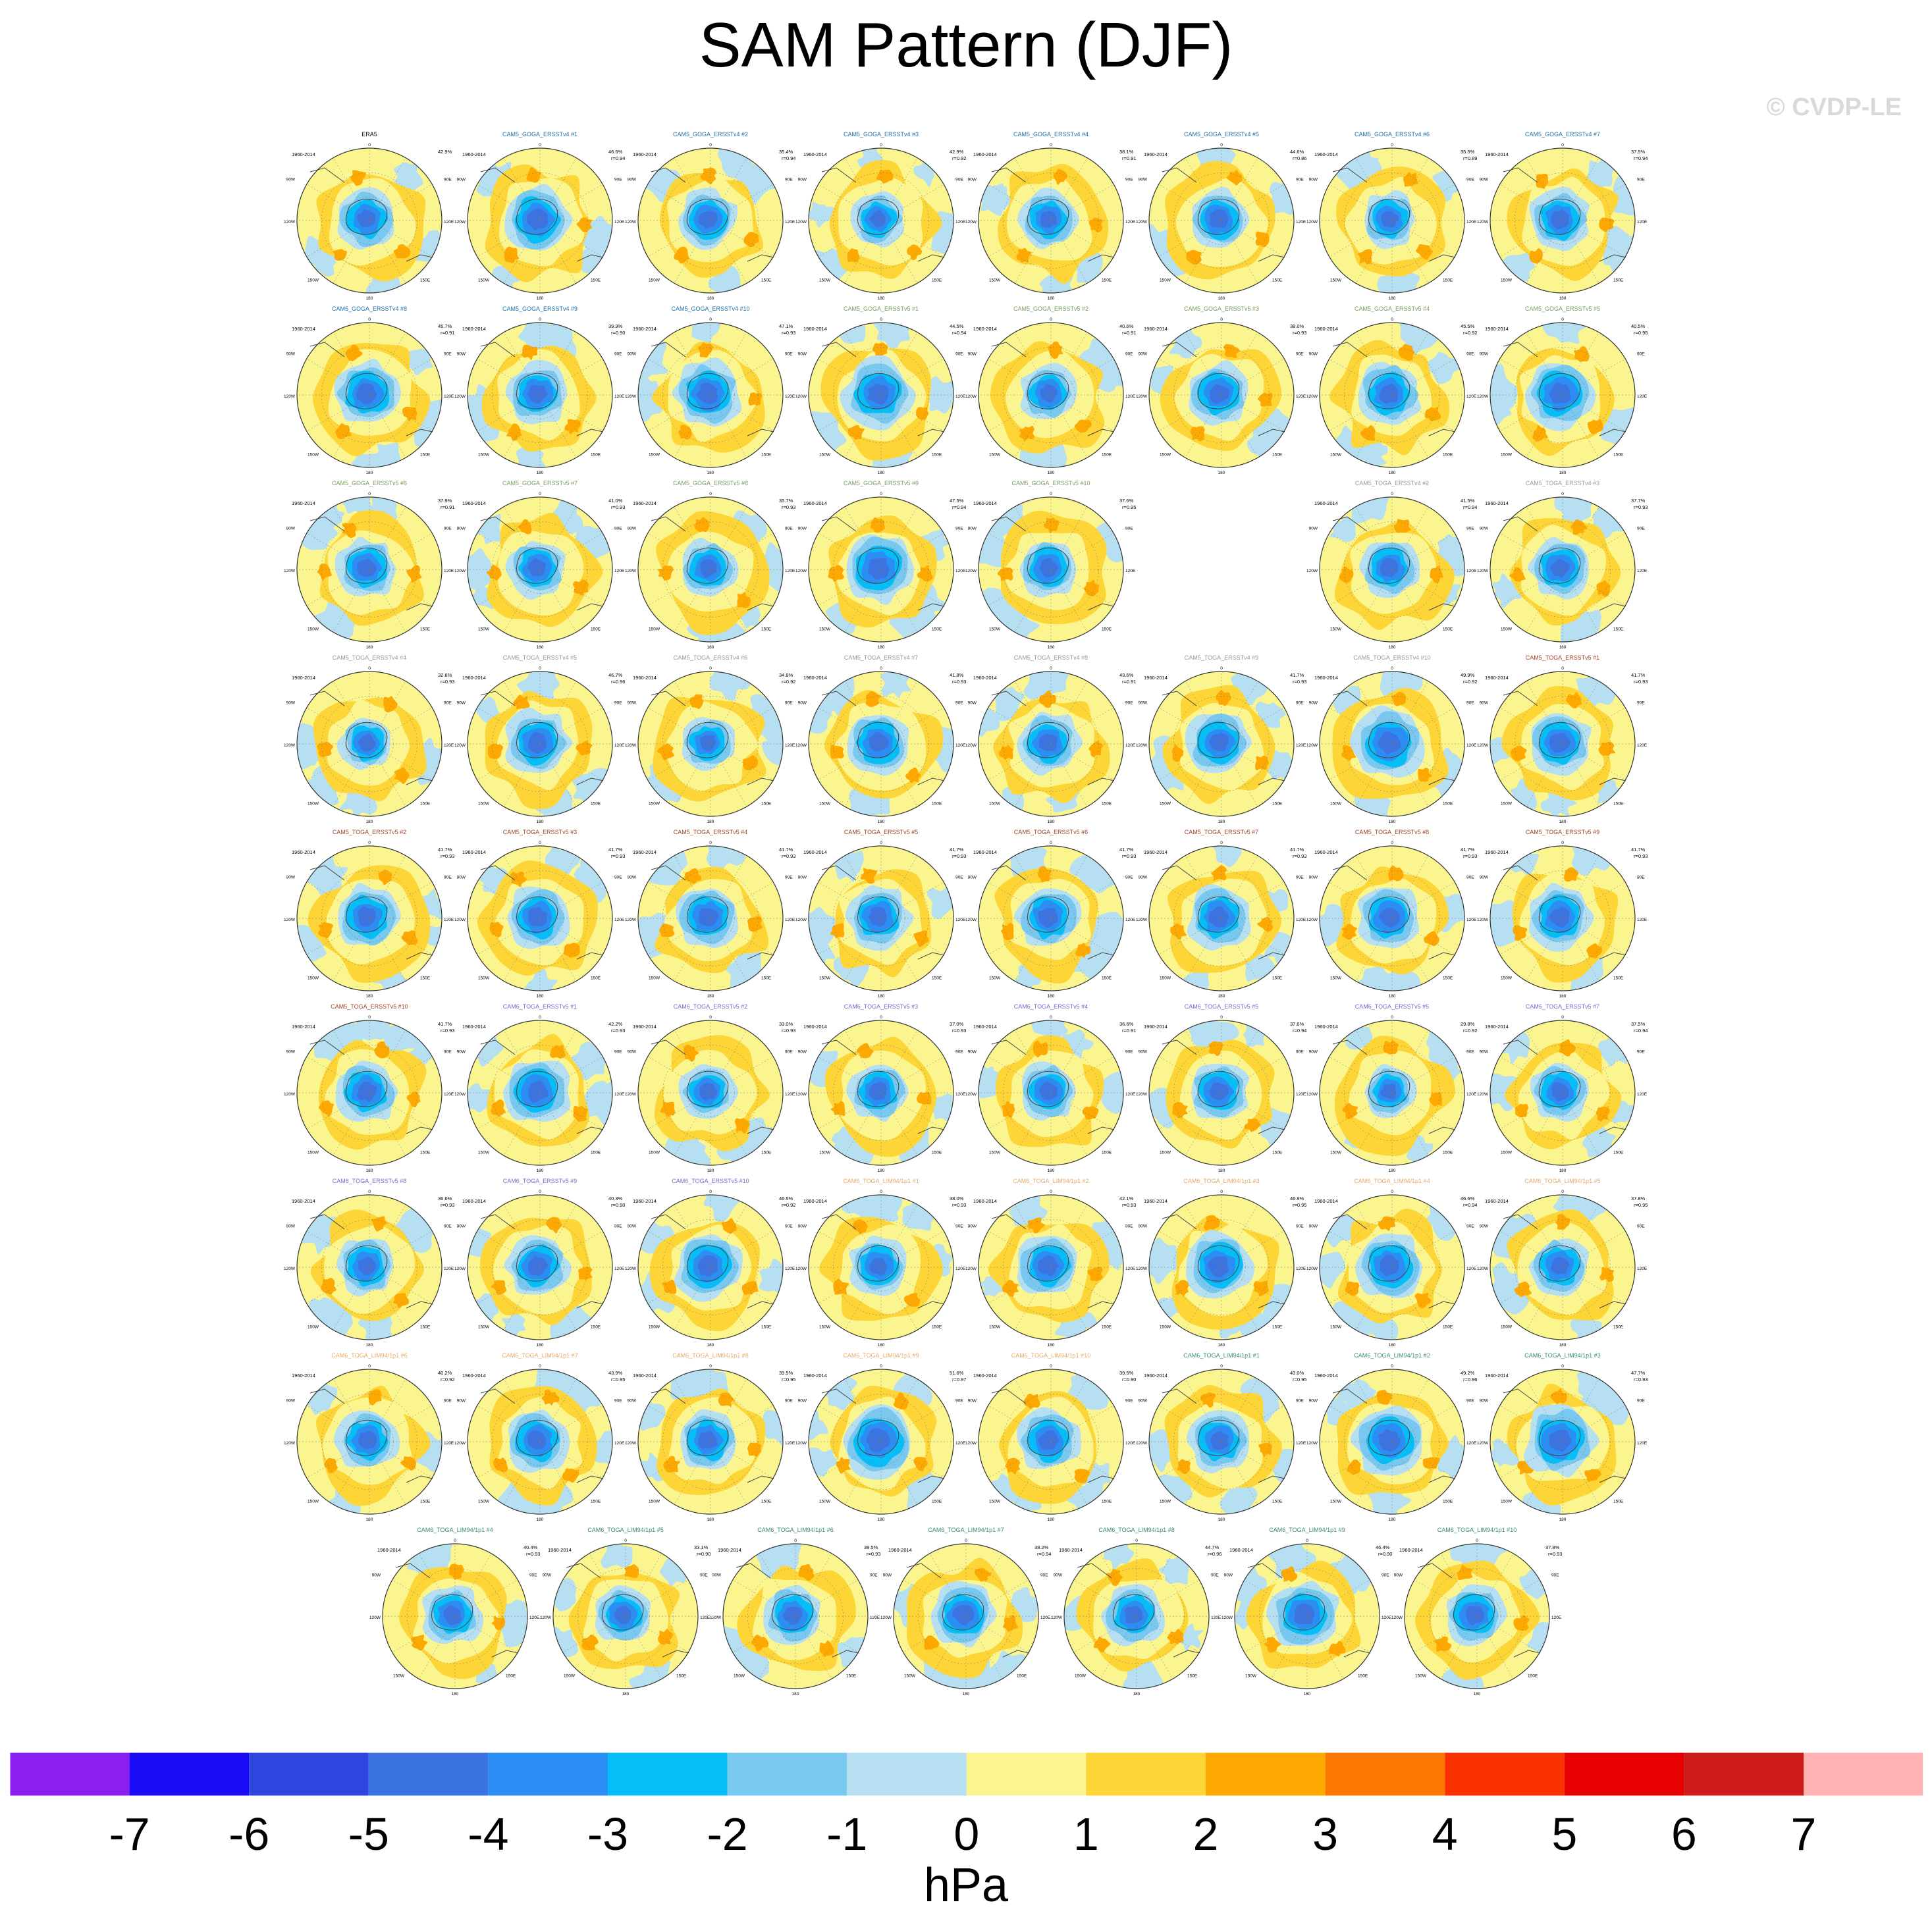 This screenshot has width=1932, height=1919. Describe the element at coordinates (710, 483) in the screenshot. I see `panel-title: CAM5_GOGA_ERSSTv5 #8` at that location.